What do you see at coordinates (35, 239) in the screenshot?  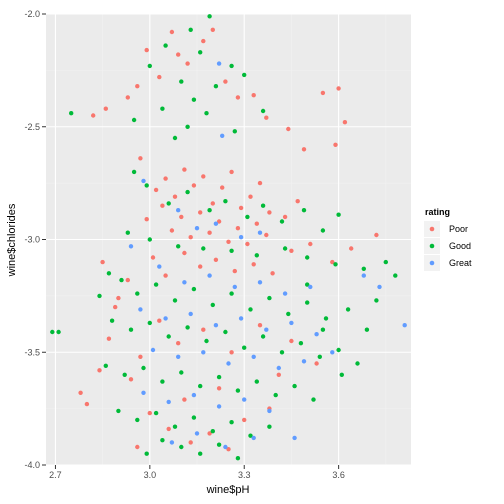 I see `y-axis: -4.0 -3.5 -3.0 -2.5 -2.0` at bounding box center [35, 239].